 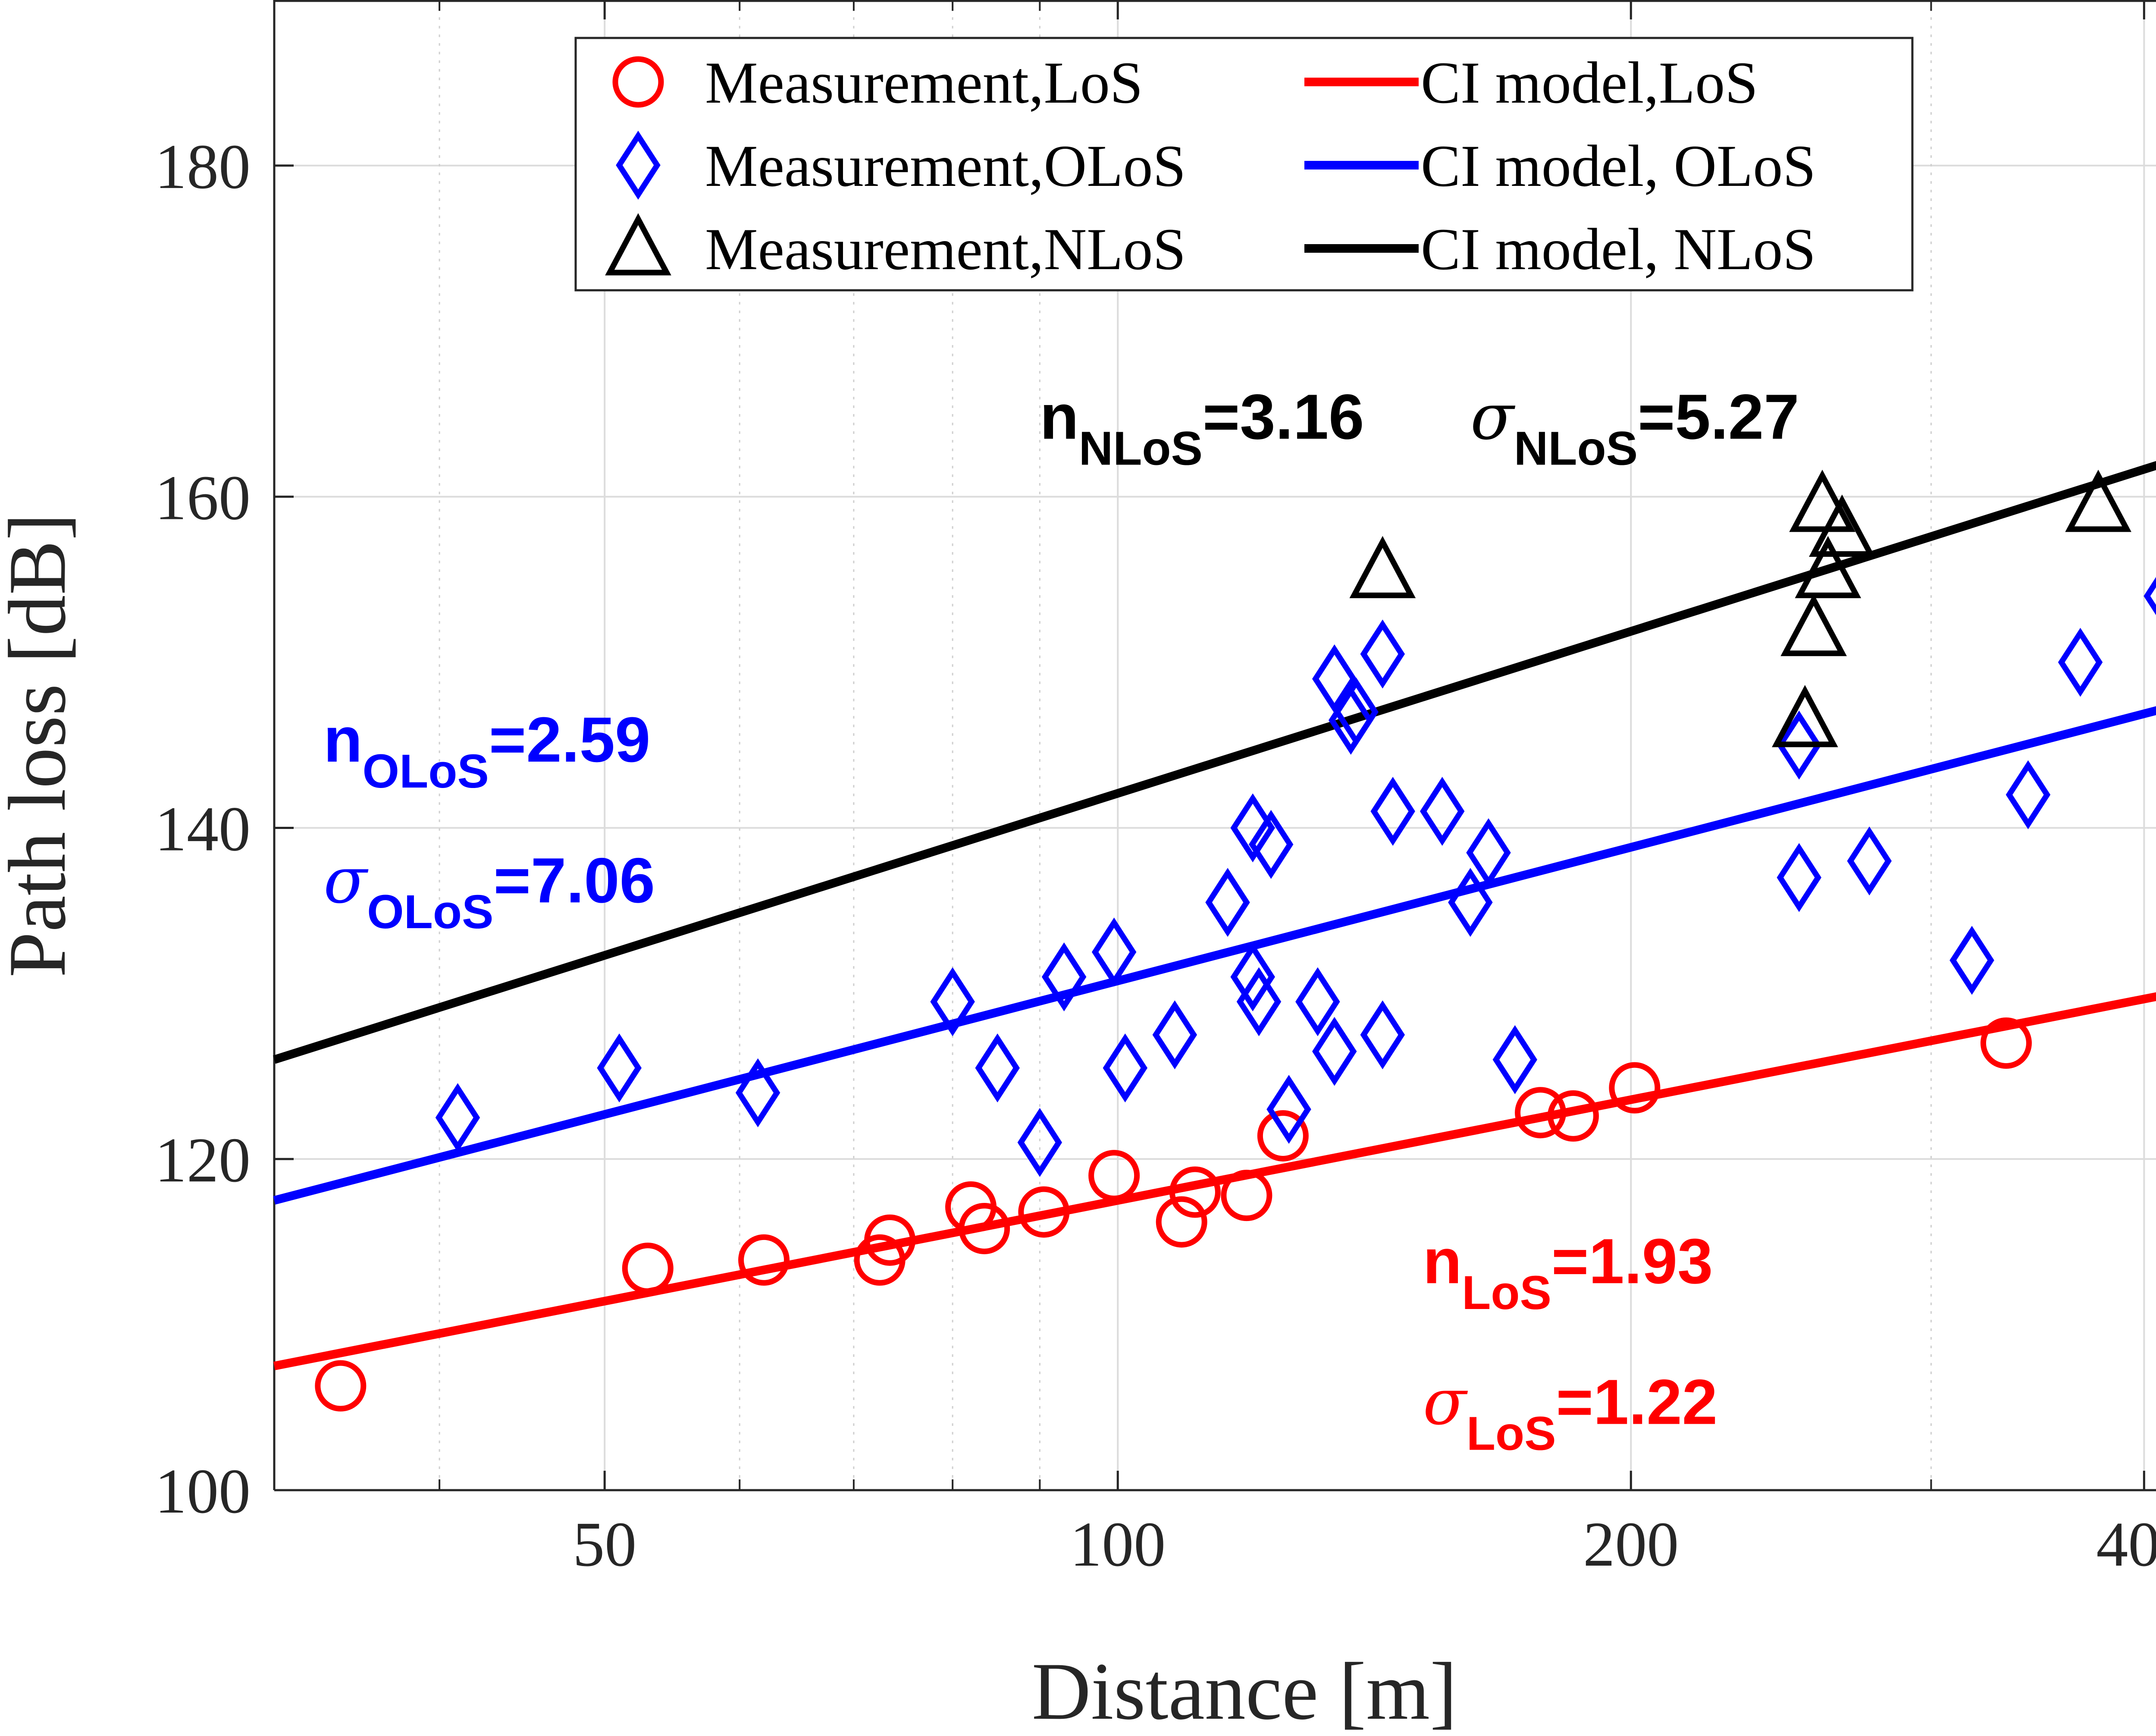 What do you see at coordinates (604, 1544) in the screenshot?
I see `x-tick-label: 50` at bounding box center [604, 1544].